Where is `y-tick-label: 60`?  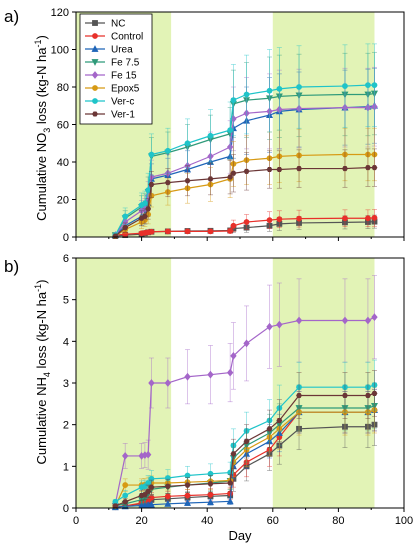 y-tick-label: 60 is located at coordinates (63, 126).